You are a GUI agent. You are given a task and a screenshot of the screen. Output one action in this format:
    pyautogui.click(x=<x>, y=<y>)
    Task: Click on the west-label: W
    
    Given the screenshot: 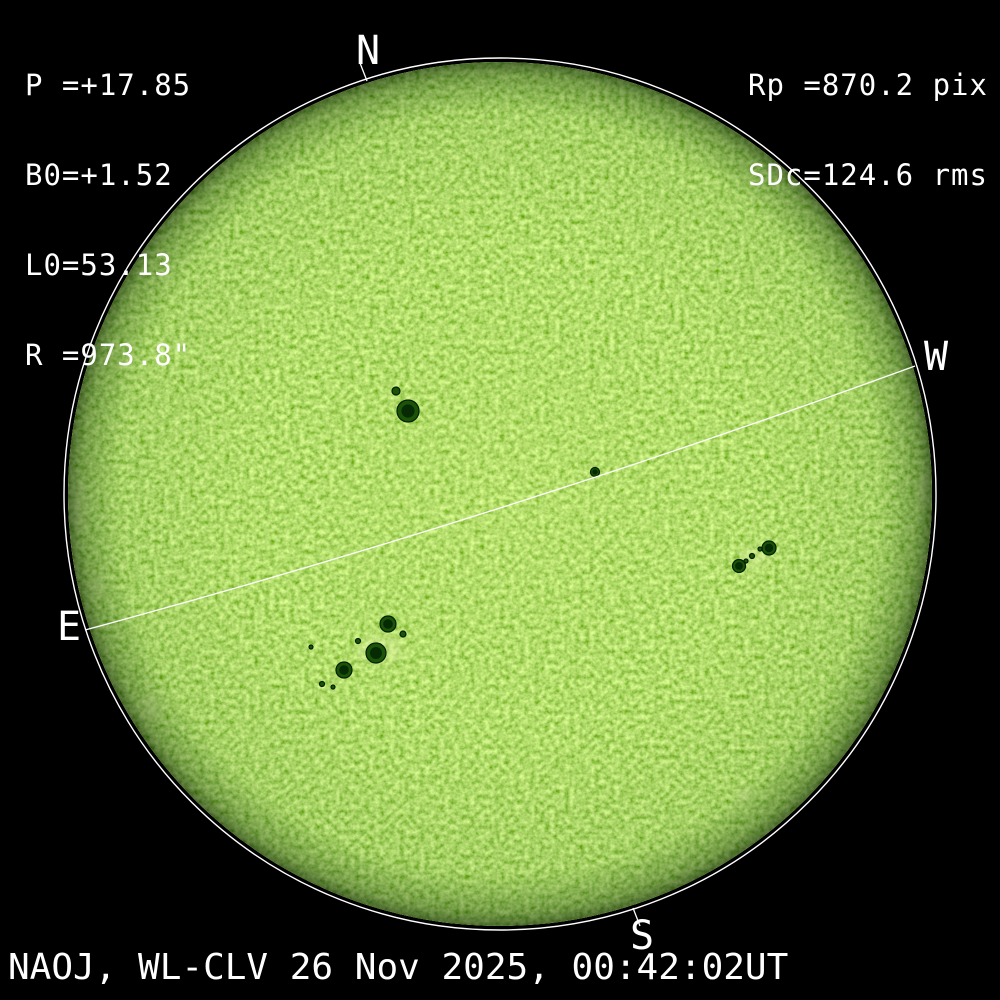 What is the action you would take?
    pyautogui.click(x=936, y=357)
    